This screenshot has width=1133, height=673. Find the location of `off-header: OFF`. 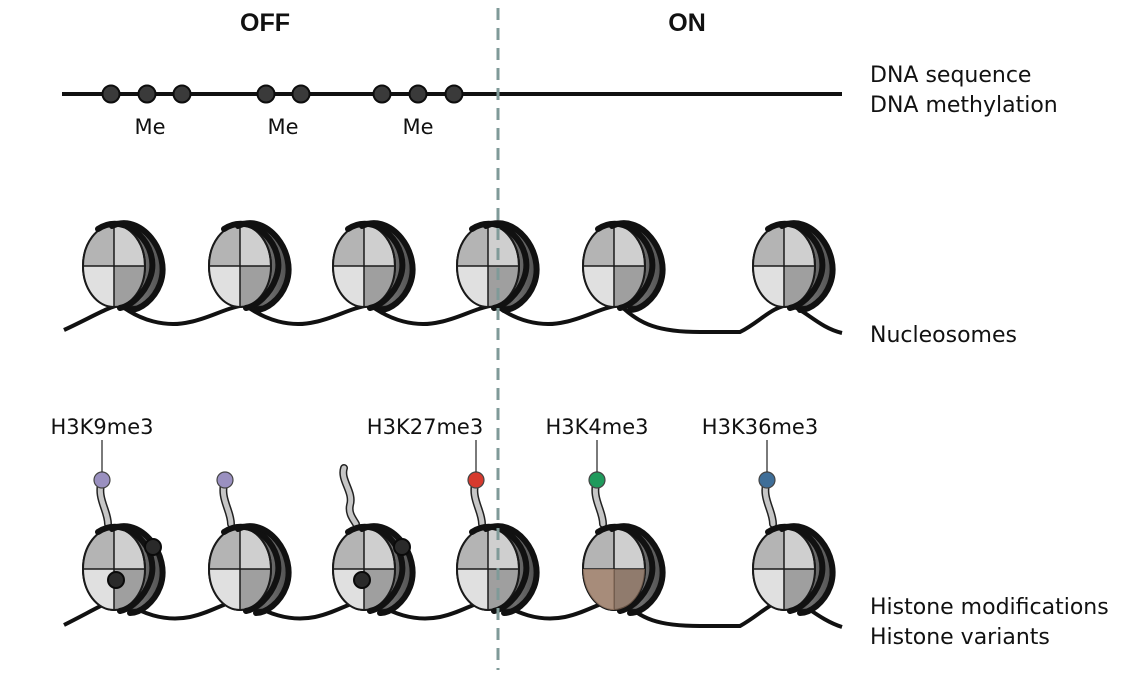

off-header: OFF is located at coordinates (265, 23).